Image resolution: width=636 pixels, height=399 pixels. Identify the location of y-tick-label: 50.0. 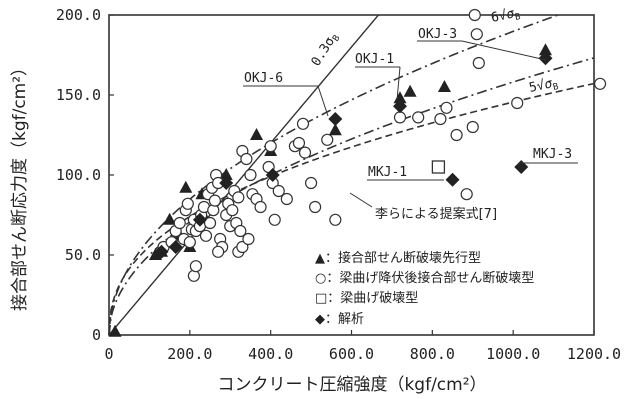
(83, 255).